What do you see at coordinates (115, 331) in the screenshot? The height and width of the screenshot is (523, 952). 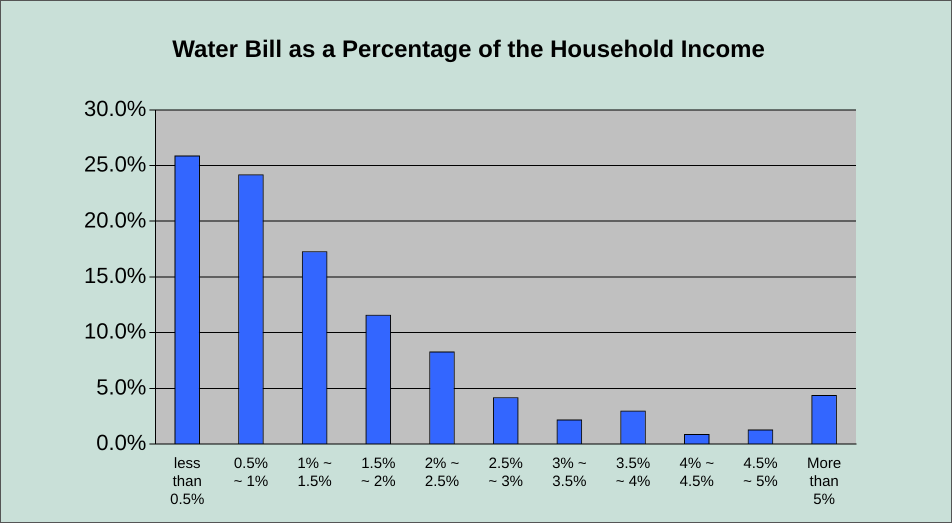 I see `y-tick-label: 10.0%` at bounding box center [115, 331].